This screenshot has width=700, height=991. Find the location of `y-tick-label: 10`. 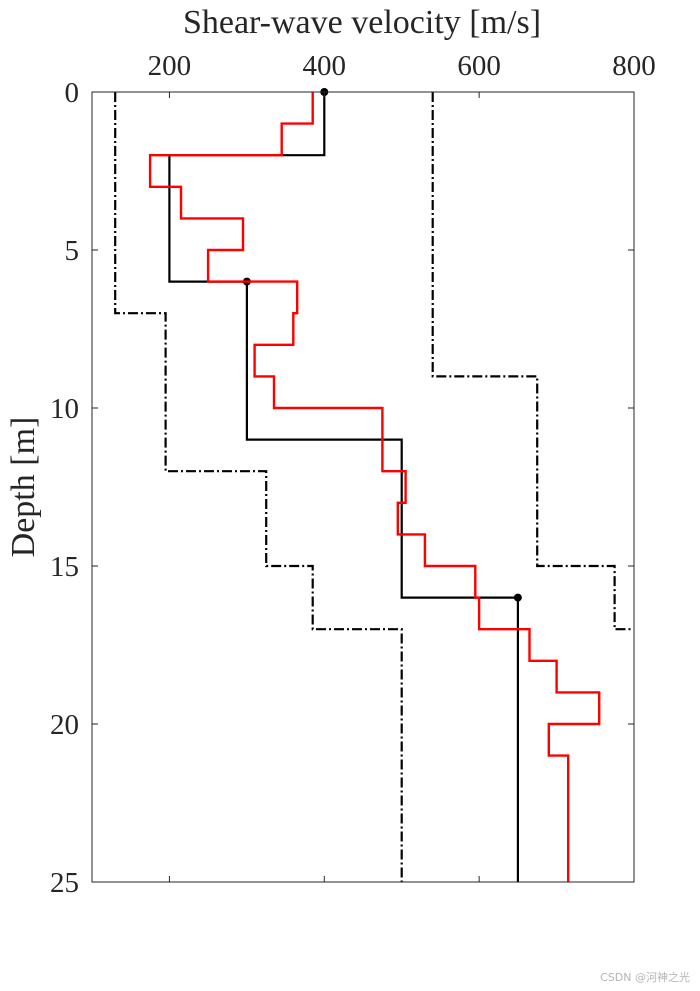

y-tick-label: 10 is located at coordinates (64, 409).